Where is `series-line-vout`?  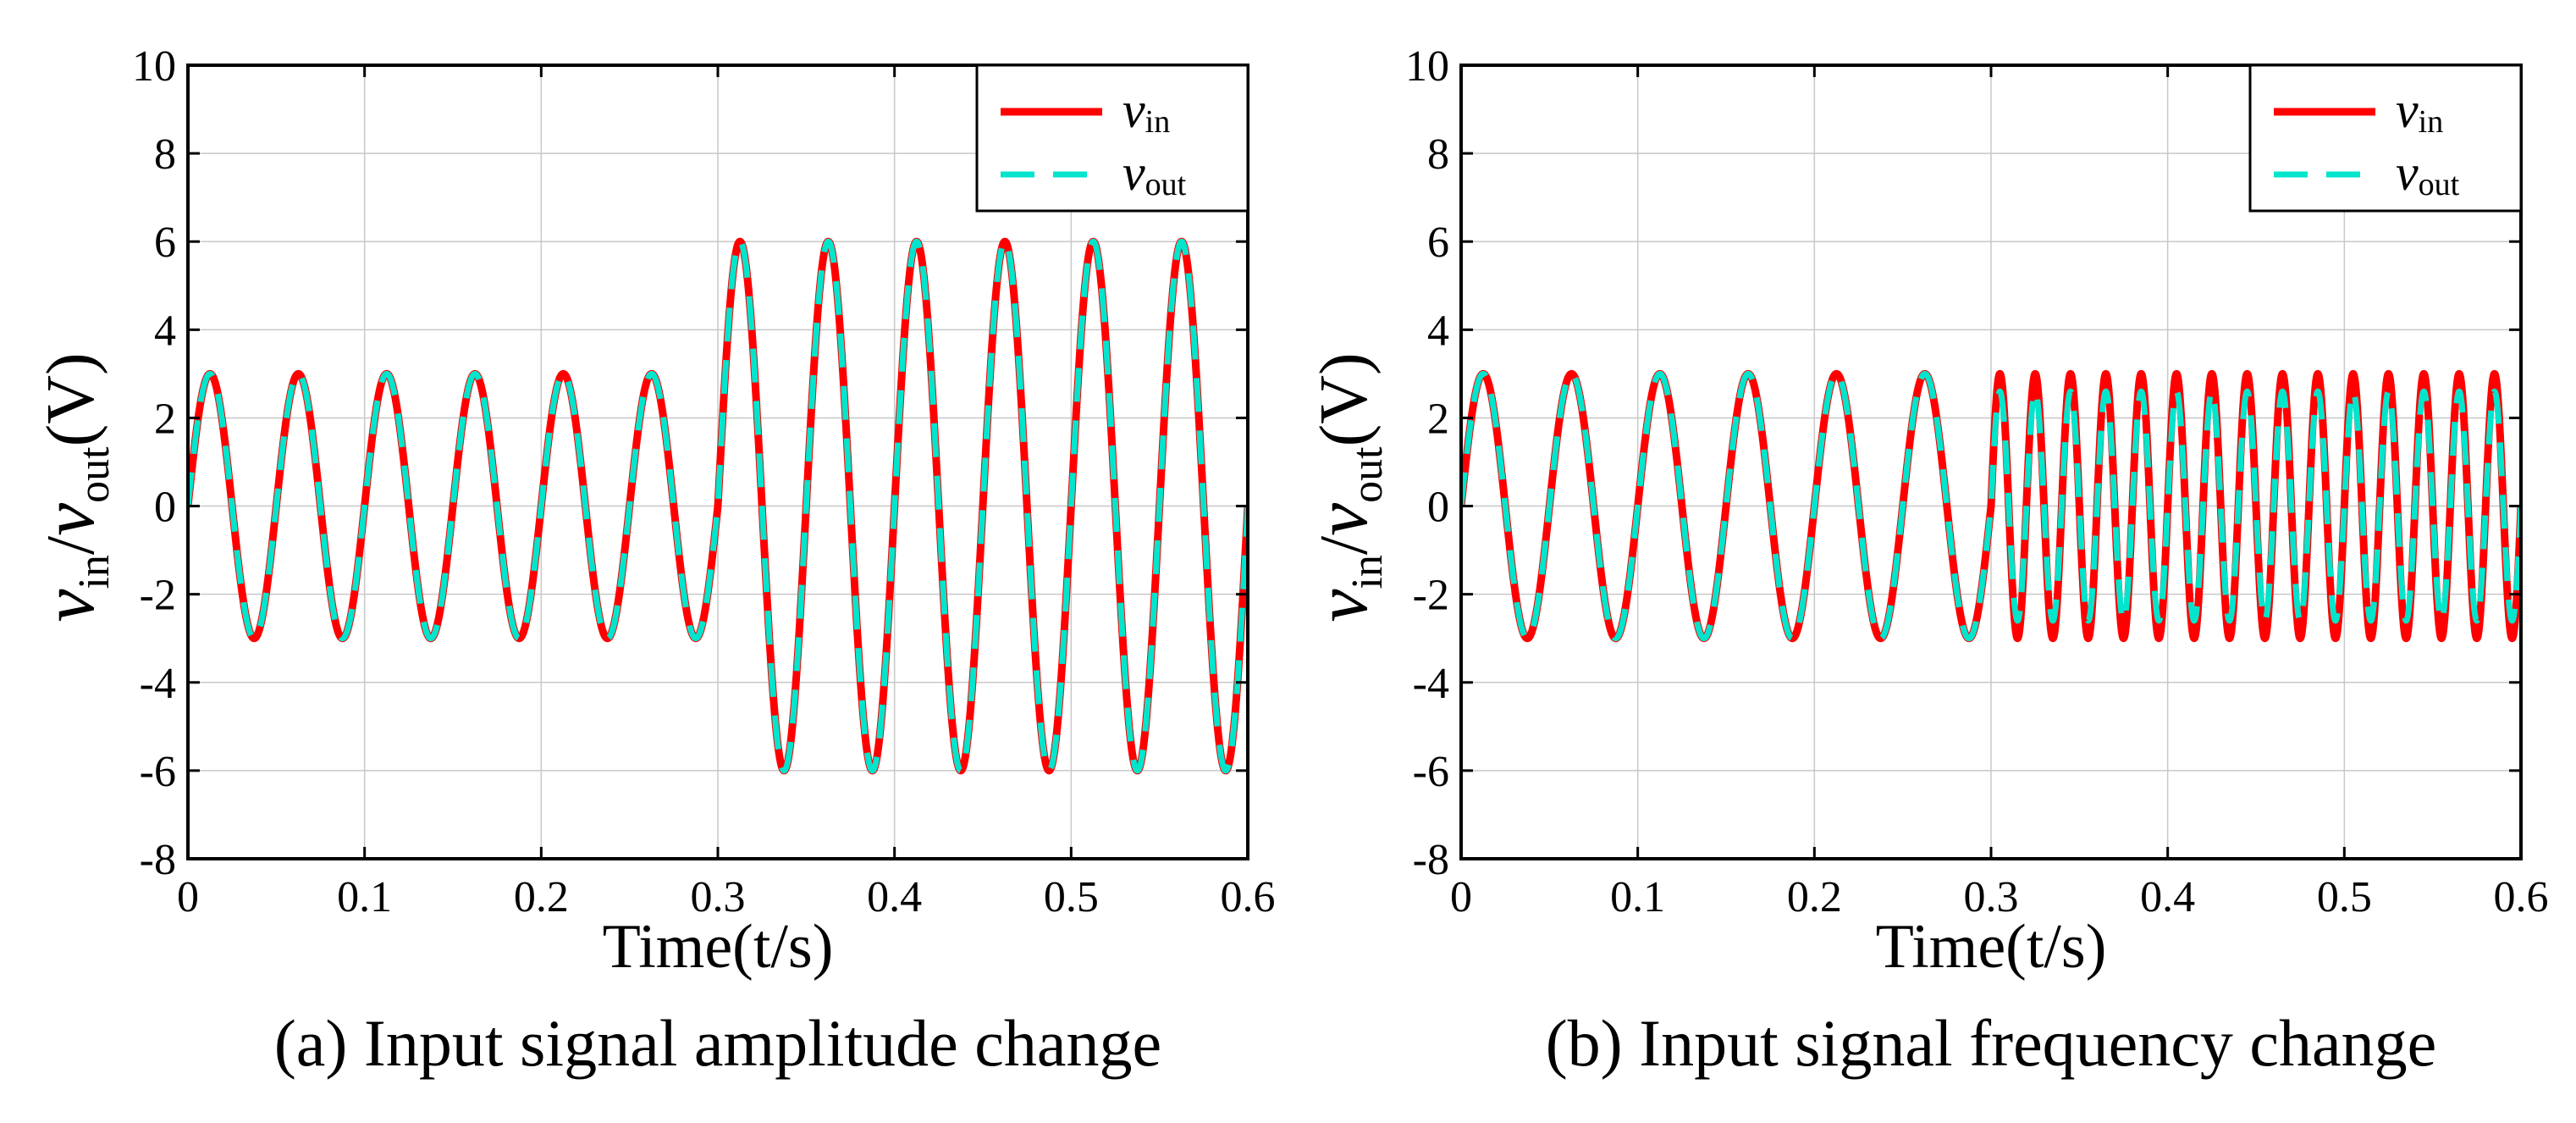
series-line-vout is located at coordinates (1991, 506).